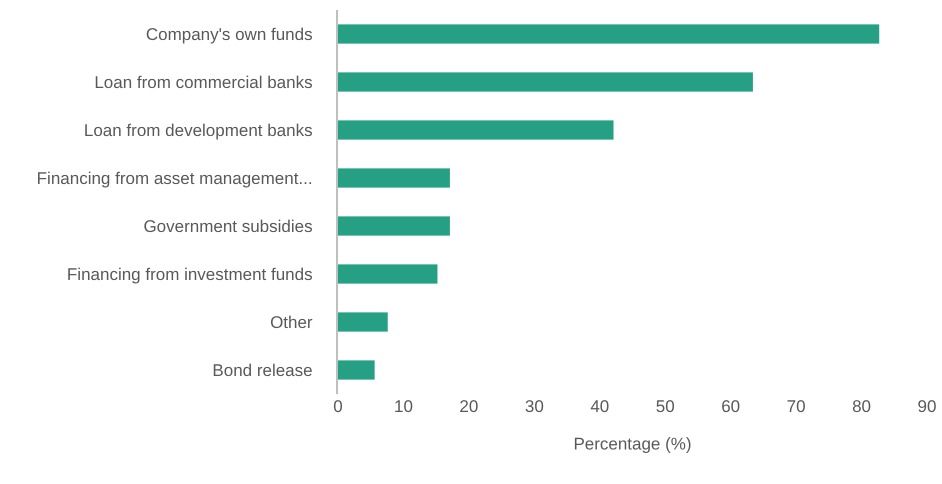 This screenshot has width=942, height=484. What do you see at coordinates (862, 406) in the screenshot?
I see `x-tick-label: 80` at bounding box center [862, 406].